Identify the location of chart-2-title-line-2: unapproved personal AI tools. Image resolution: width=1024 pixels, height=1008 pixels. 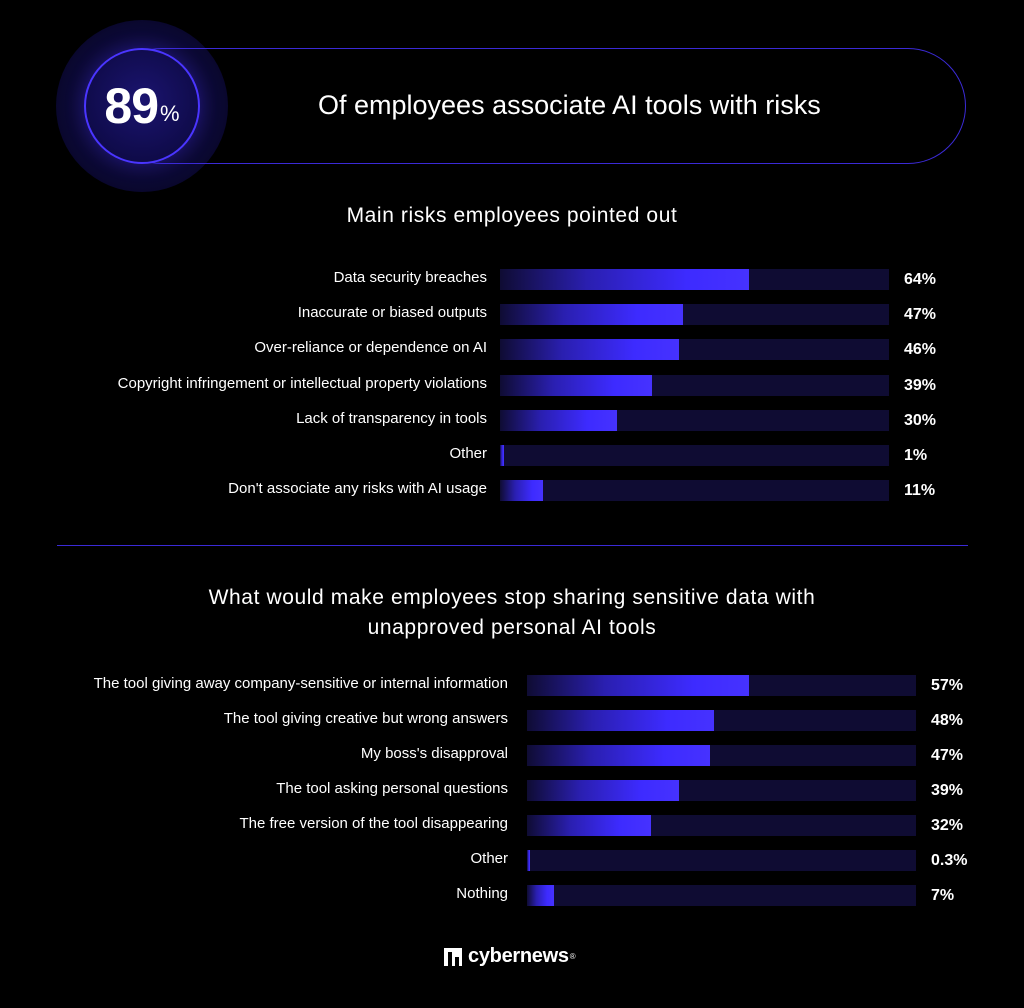
(512, 627).